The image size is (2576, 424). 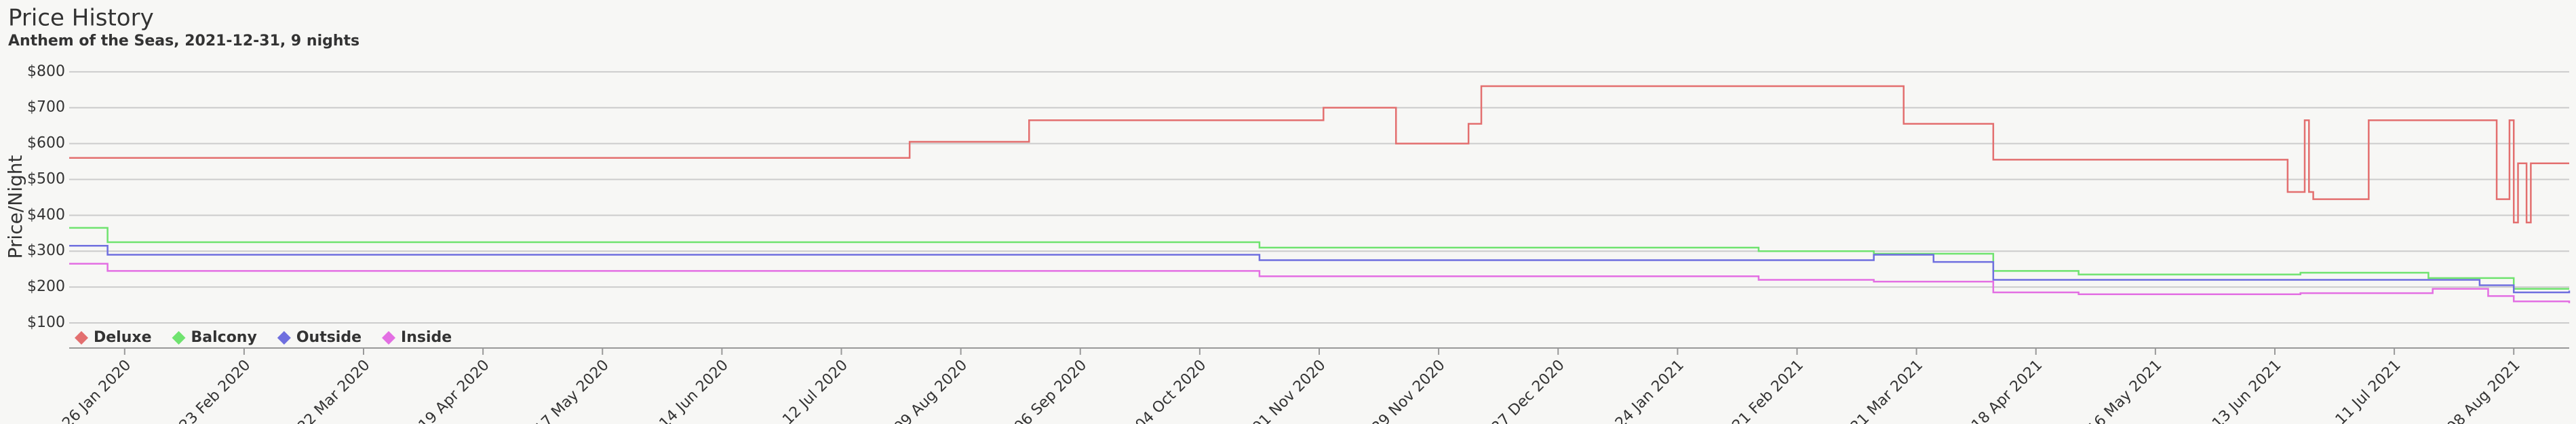 I want to click on x-tick-label: 23 Feb 2020, so click(x=215, y=390).